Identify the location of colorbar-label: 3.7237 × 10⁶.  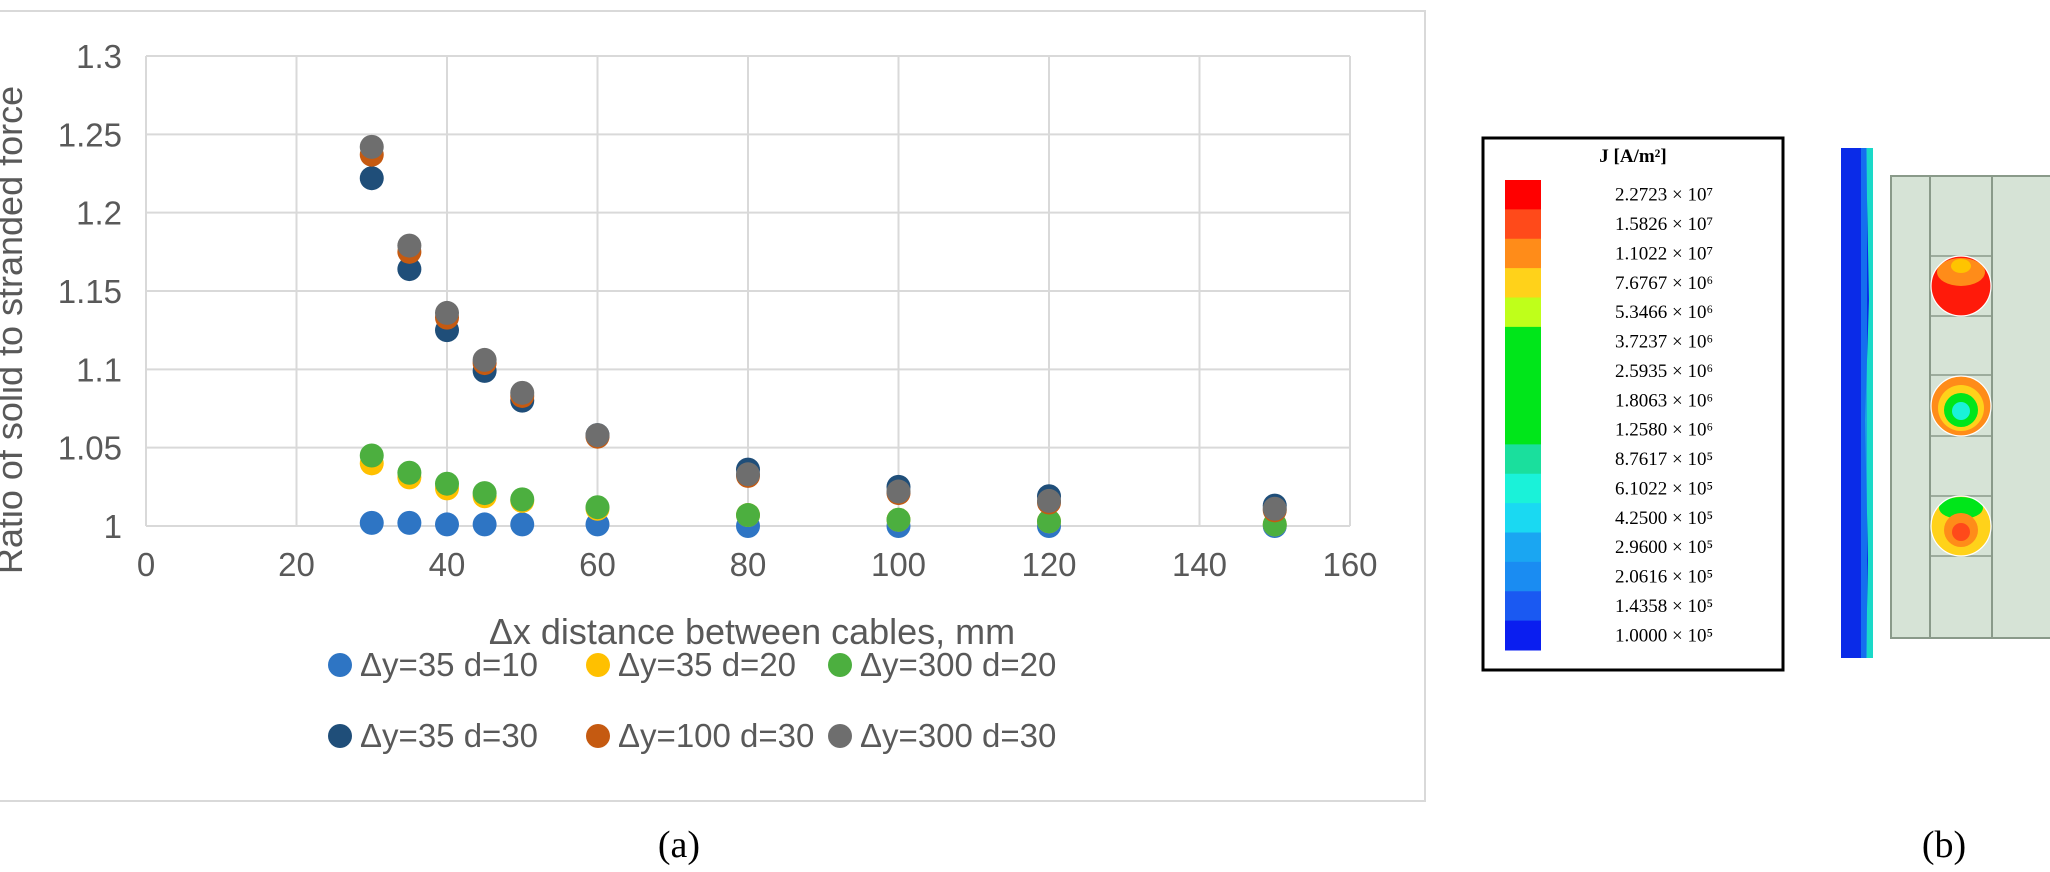
(1664, 342).